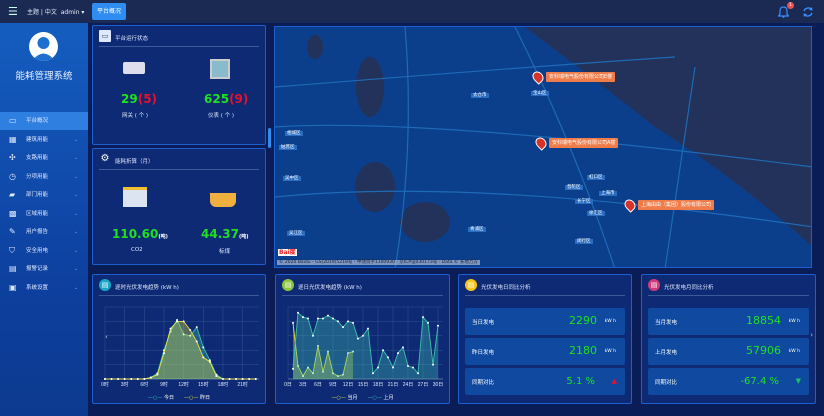 The height and width of the screenshot is (416, 824). What do you see at coordinates (44, 177) in the screenshot?
I see `sidebar-item-3: ◷ 分项用能 ⌄` at bounding box center [44, 177].